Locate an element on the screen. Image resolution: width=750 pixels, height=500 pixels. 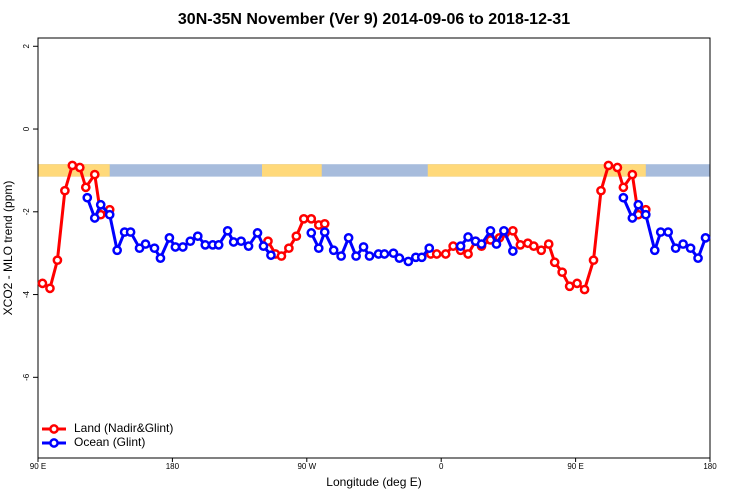
y-axis-title: XCO2 - MLO trend (ppm) is located at coordinates (8, 248).